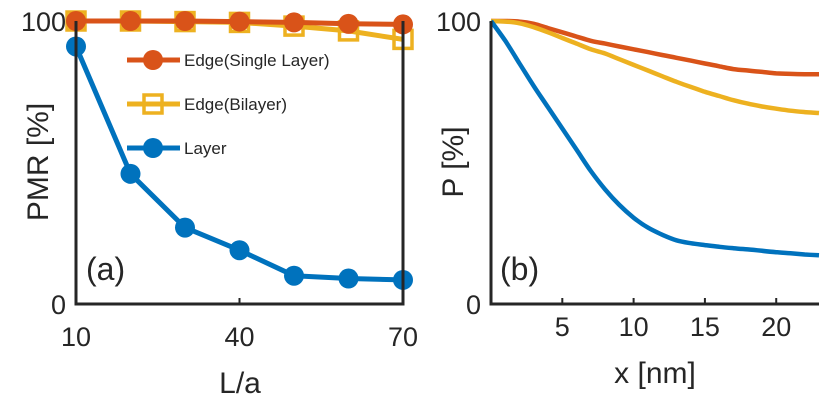 Image resolution: width=830 pixels, height=401 pixels. I want to click on panel-b-xticks: 5 10 15 20, so click(673, 320).